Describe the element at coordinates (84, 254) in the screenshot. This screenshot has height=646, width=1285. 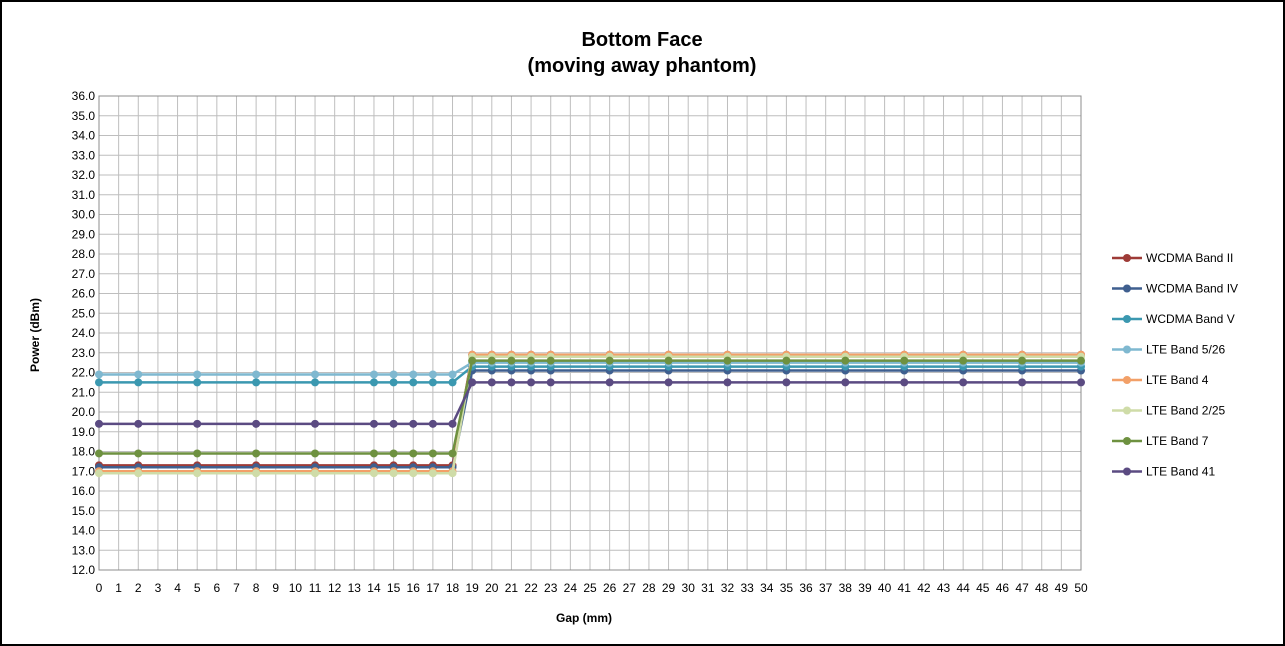
I see `y-tick-label: 28.0` at that location.